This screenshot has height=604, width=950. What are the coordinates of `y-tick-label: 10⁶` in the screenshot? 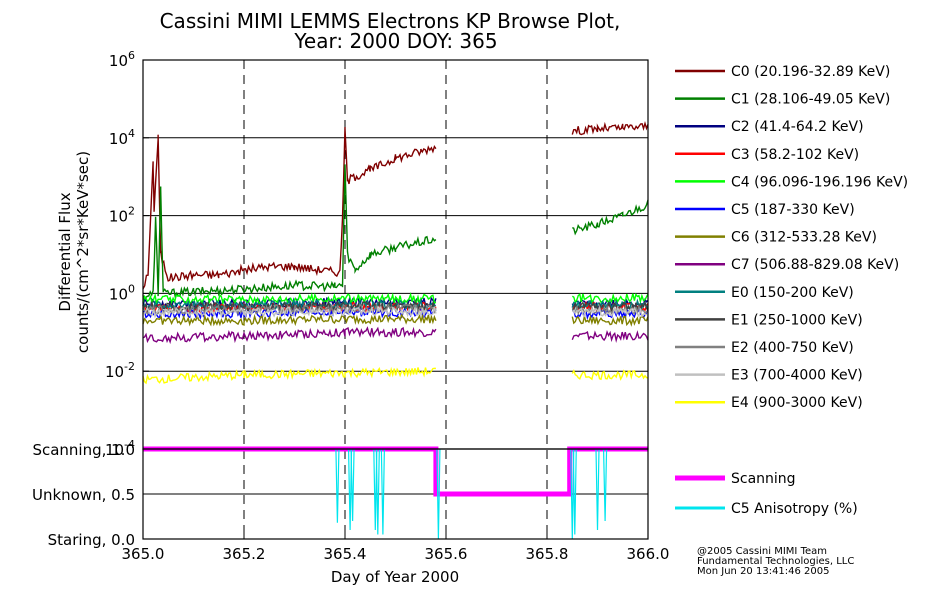 It's located at (122, 59).